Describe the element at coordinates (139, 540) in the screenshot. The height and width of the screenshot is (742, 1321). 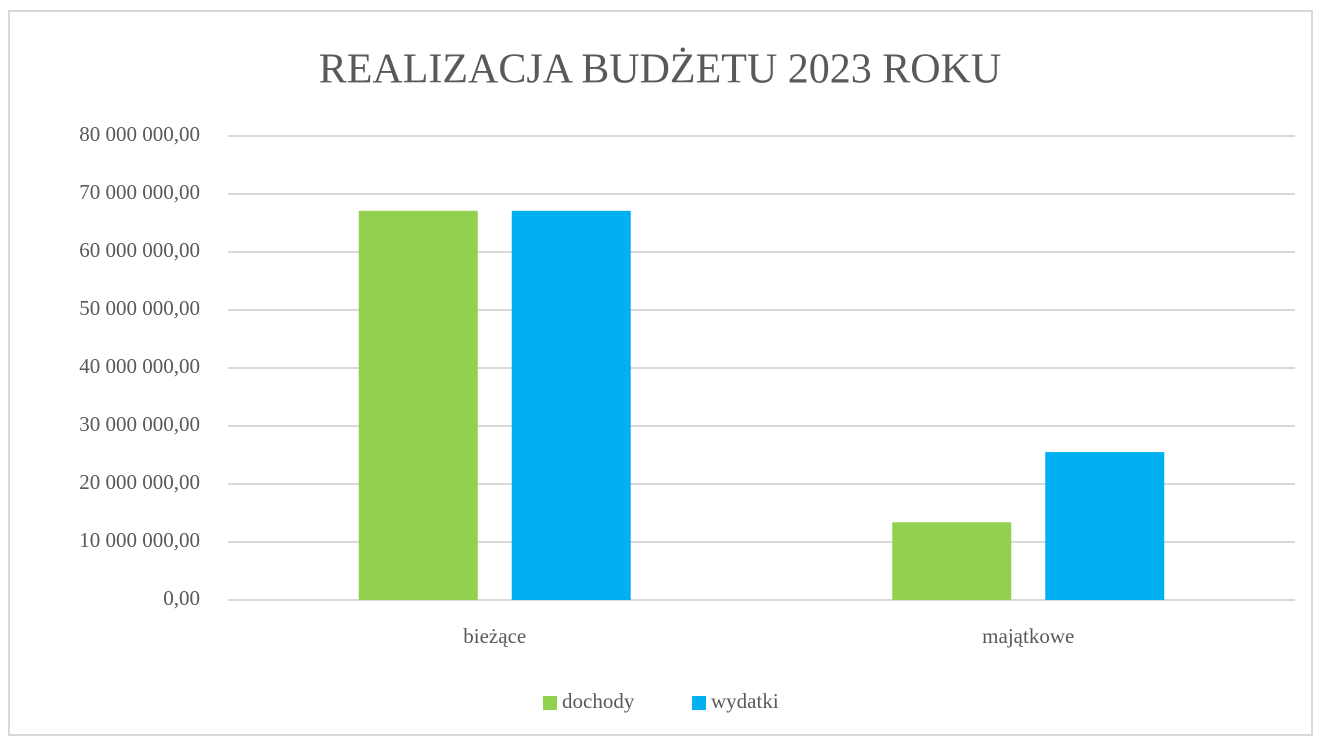
I see `y-tick-label: 10 000 000,00` at that location.